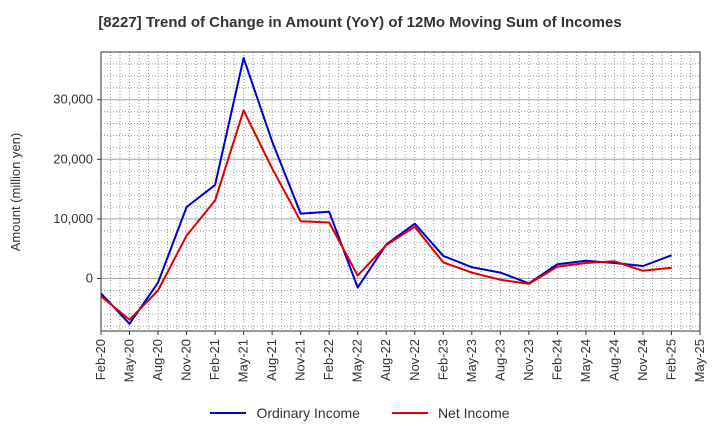 The height and width of the screenshot is (440, 720). What do you see at coordinates (528, 360) in the screenshot?
I see `x-tick-label: Nov-23` at bounding box center [528, 360].